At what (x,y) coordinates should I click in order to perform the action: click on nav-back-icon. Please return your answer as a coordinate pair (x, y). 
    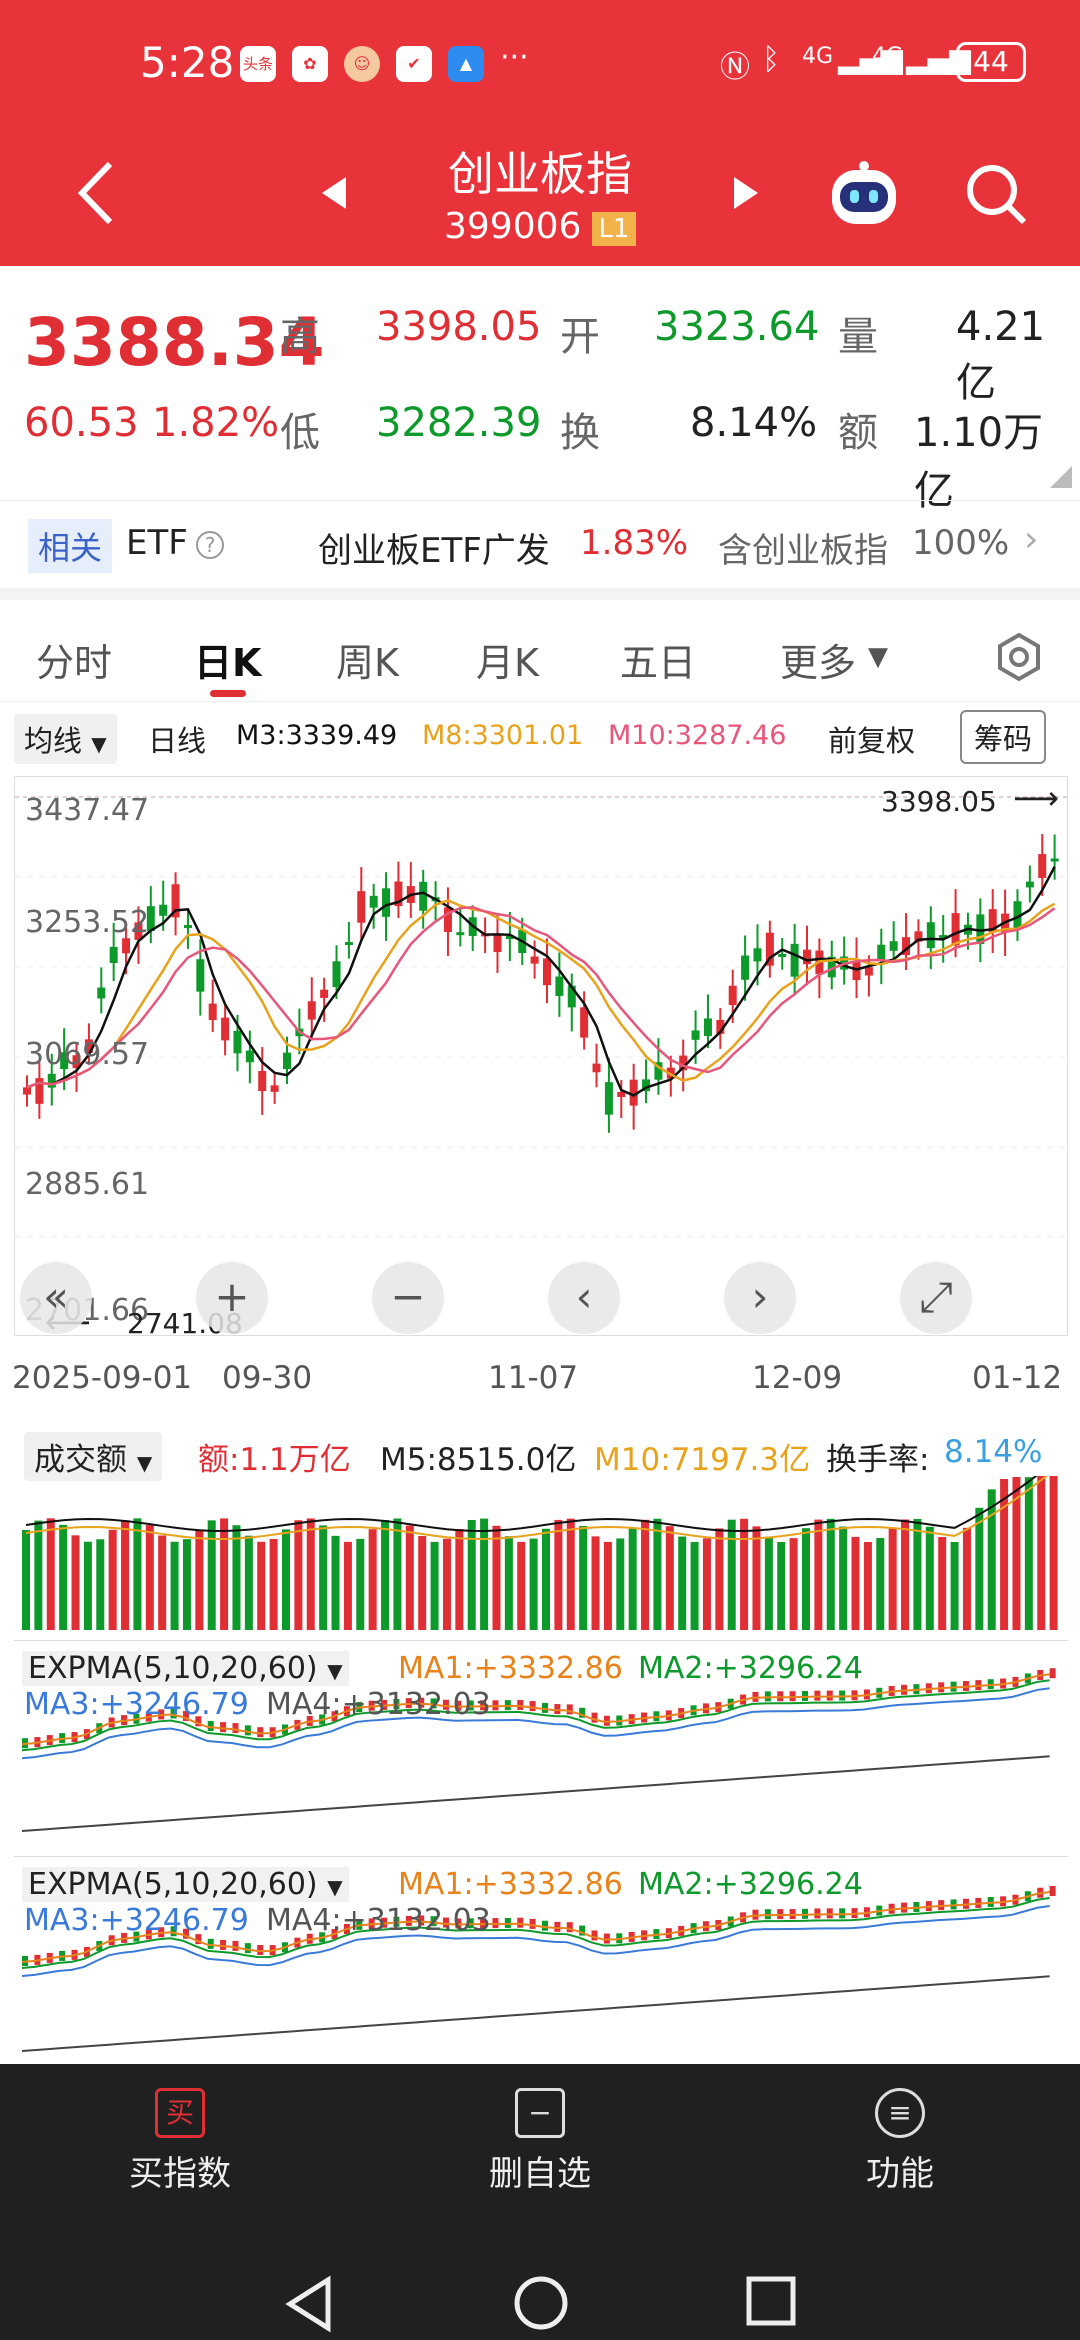
    Looking at the image, I should click on (309, 2304).